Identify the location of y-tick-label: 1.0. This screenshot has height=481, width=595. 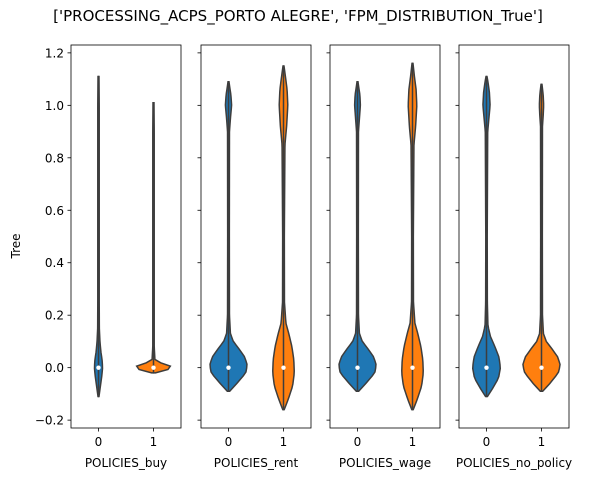
(54, 106).